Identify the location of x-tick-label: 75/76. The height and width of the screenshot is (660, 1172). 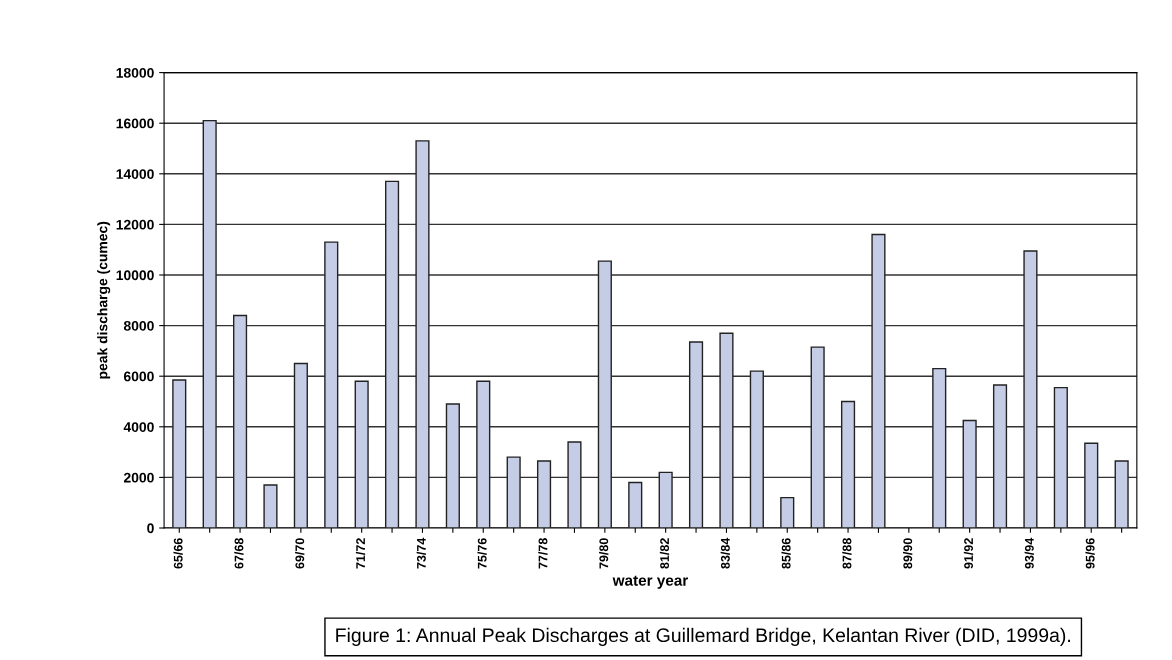
(482, 553).